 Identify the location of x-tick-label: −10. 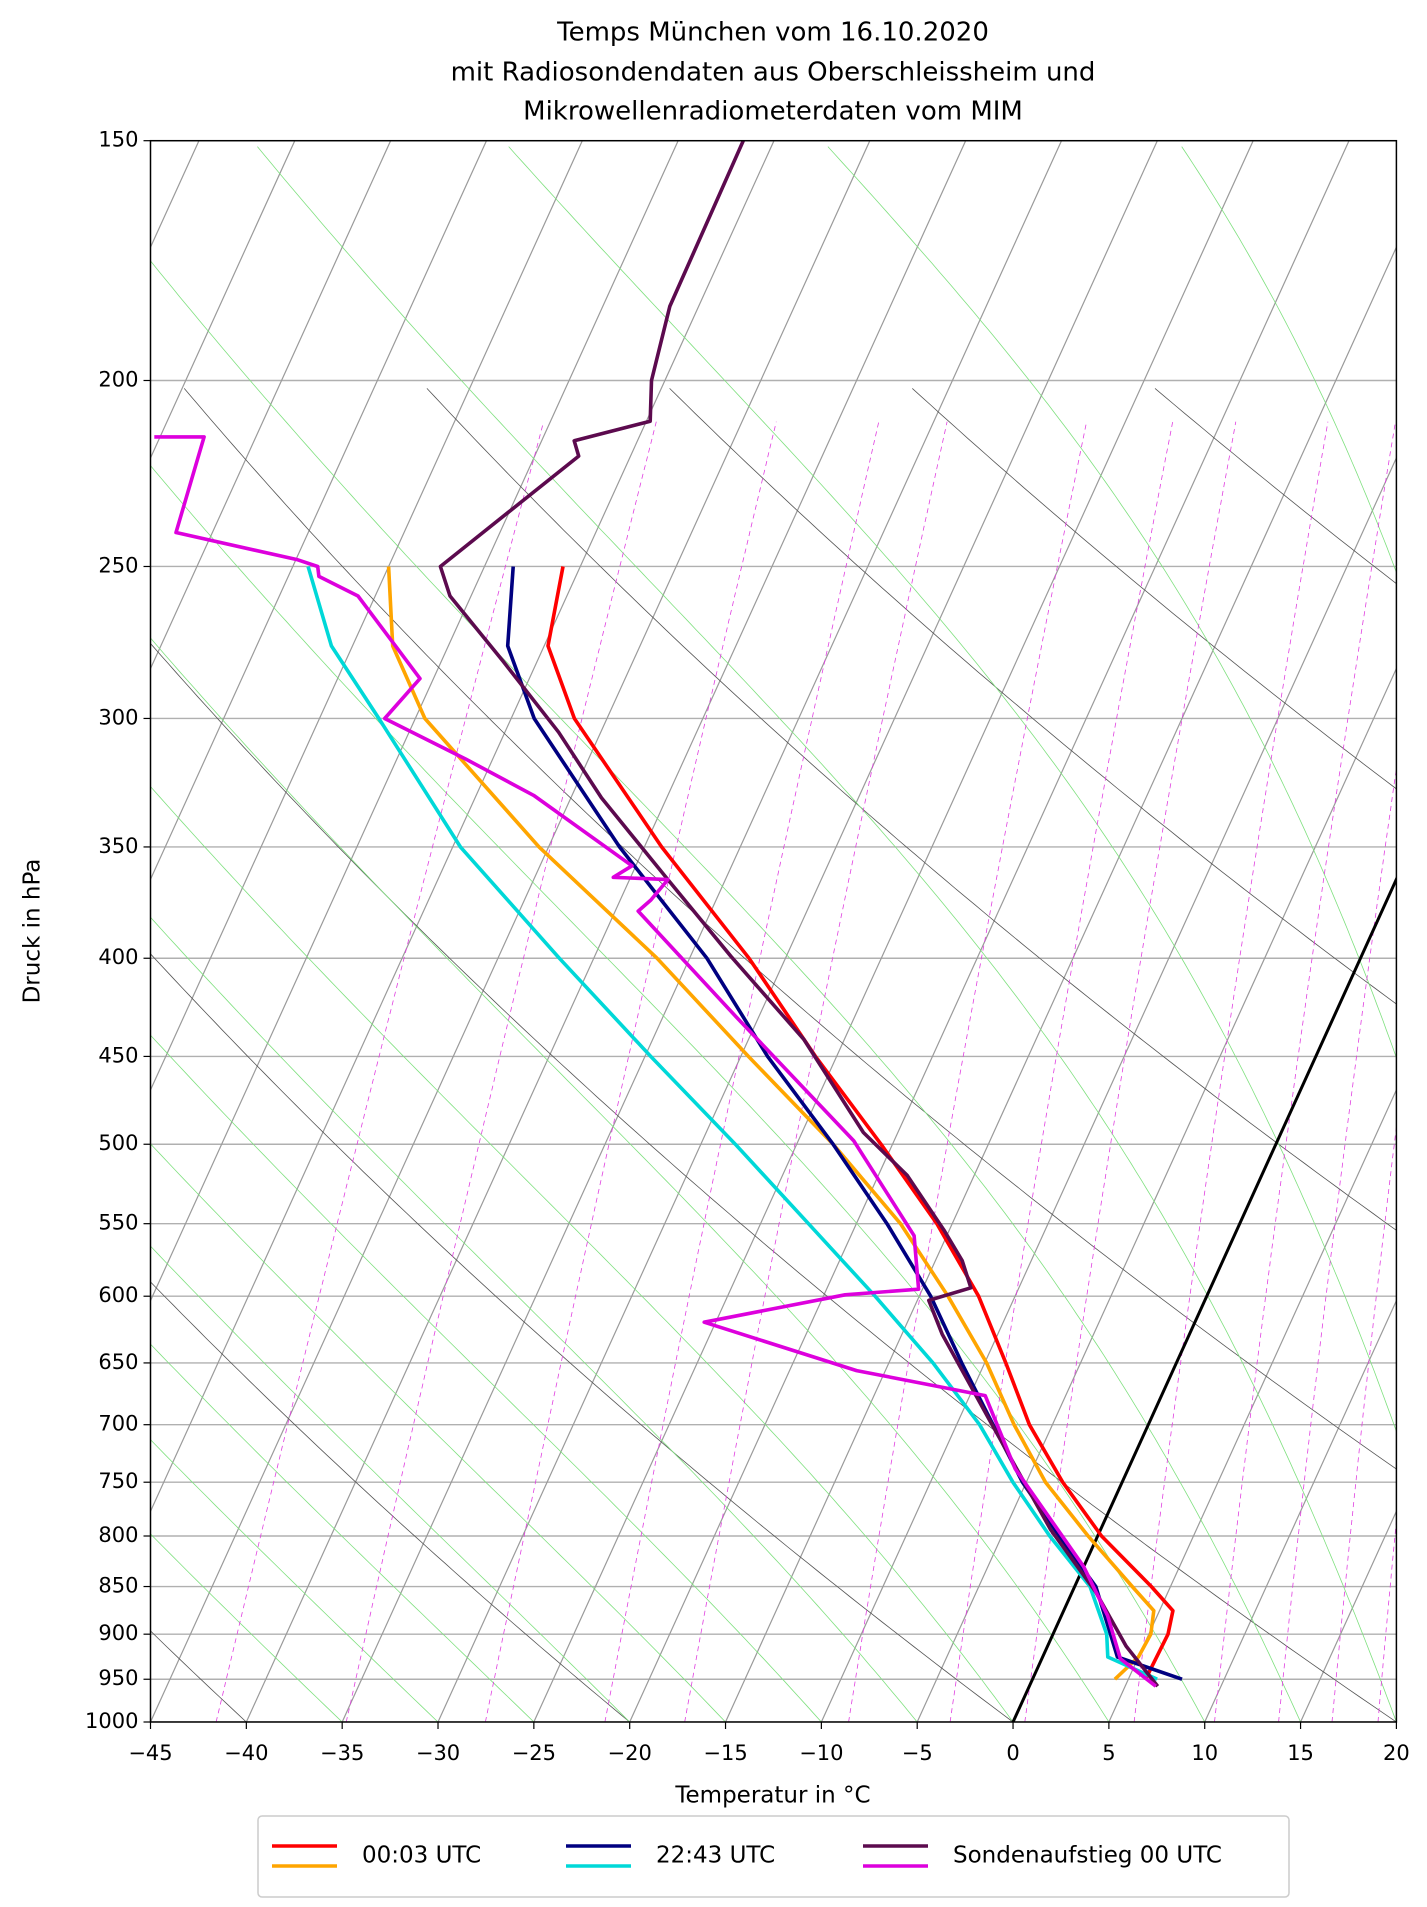
(821, 1753).